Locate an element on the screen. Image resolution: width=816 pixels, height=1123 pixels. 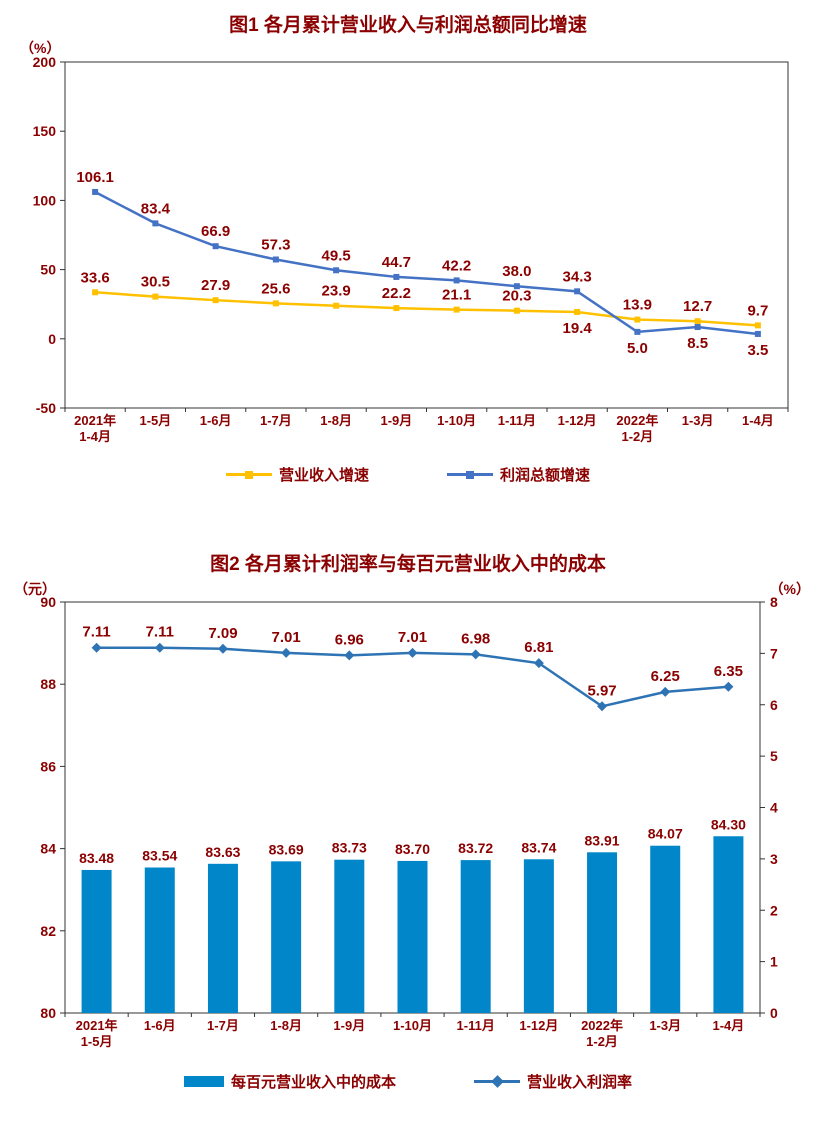
legend-label-revenue-growth: 营业收入增速 is located at coordinates (323, 475).